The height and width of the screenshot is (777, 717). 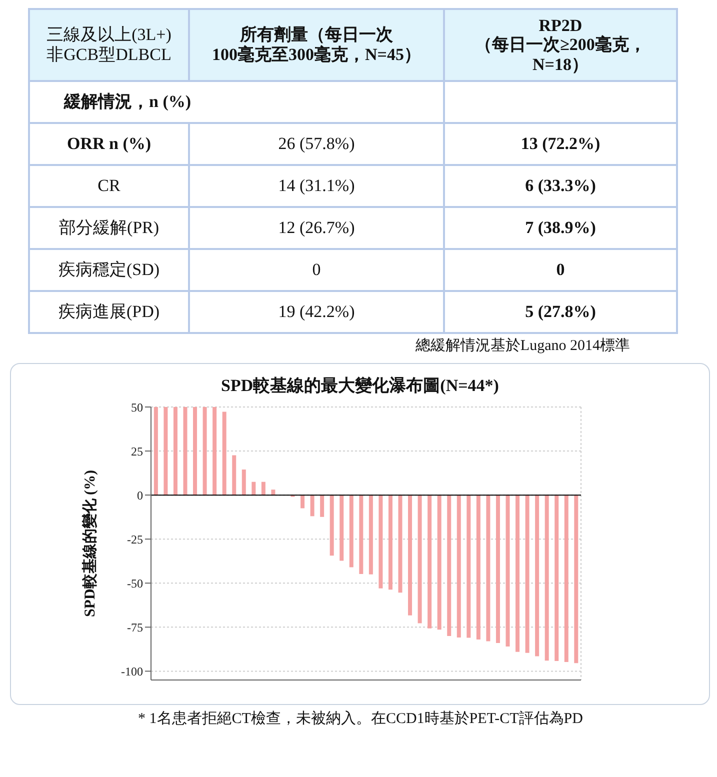 I want to click on text: 總緩解情況基於Lugano 2014標準, so click(x=522, y=345).